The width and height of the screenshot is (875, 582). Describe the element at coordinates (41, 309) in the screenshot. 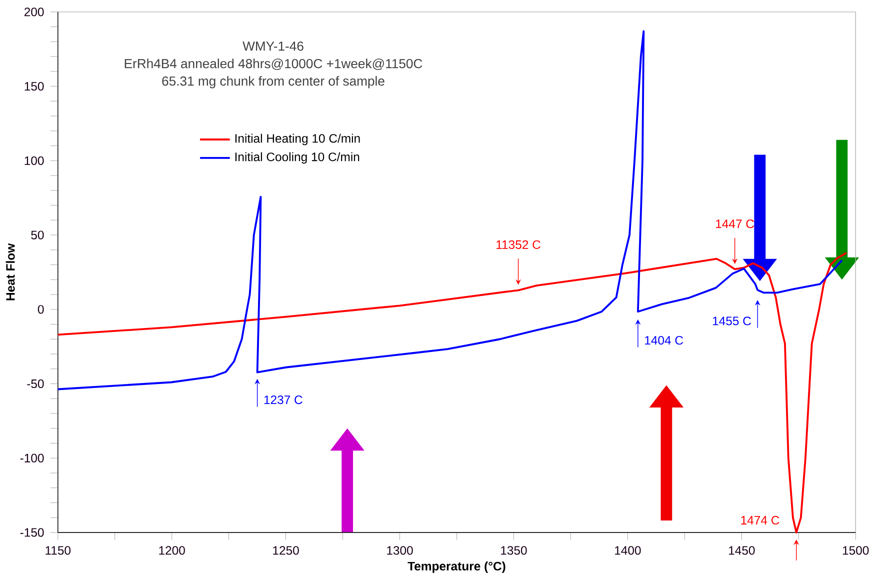

I see `y-tick-label: 0` at that location.